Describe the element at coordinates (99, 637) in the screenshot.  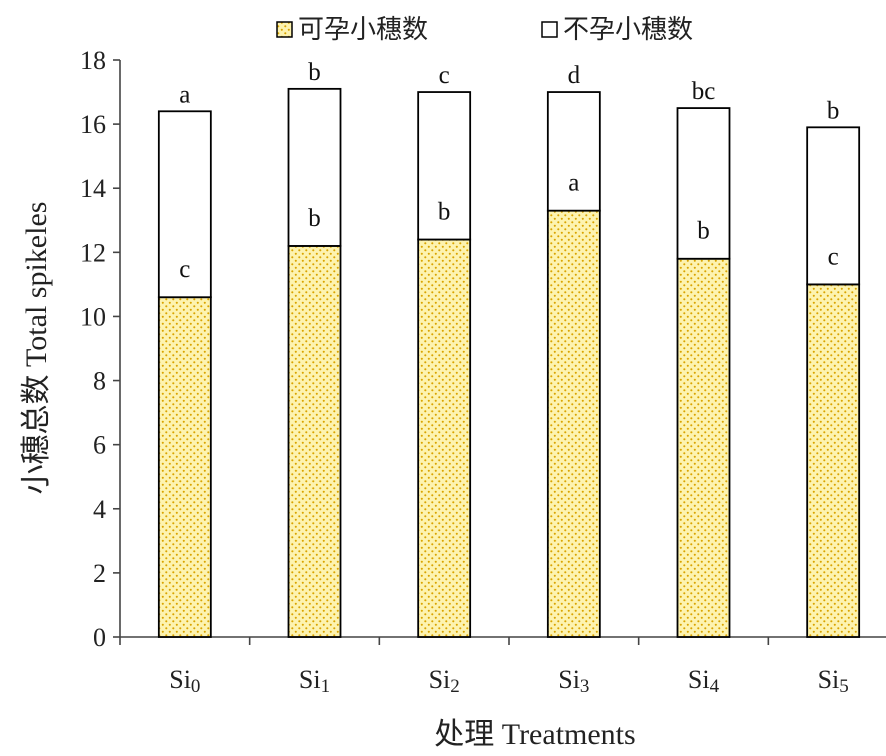
I see `y-tick-label: 0` at that location.